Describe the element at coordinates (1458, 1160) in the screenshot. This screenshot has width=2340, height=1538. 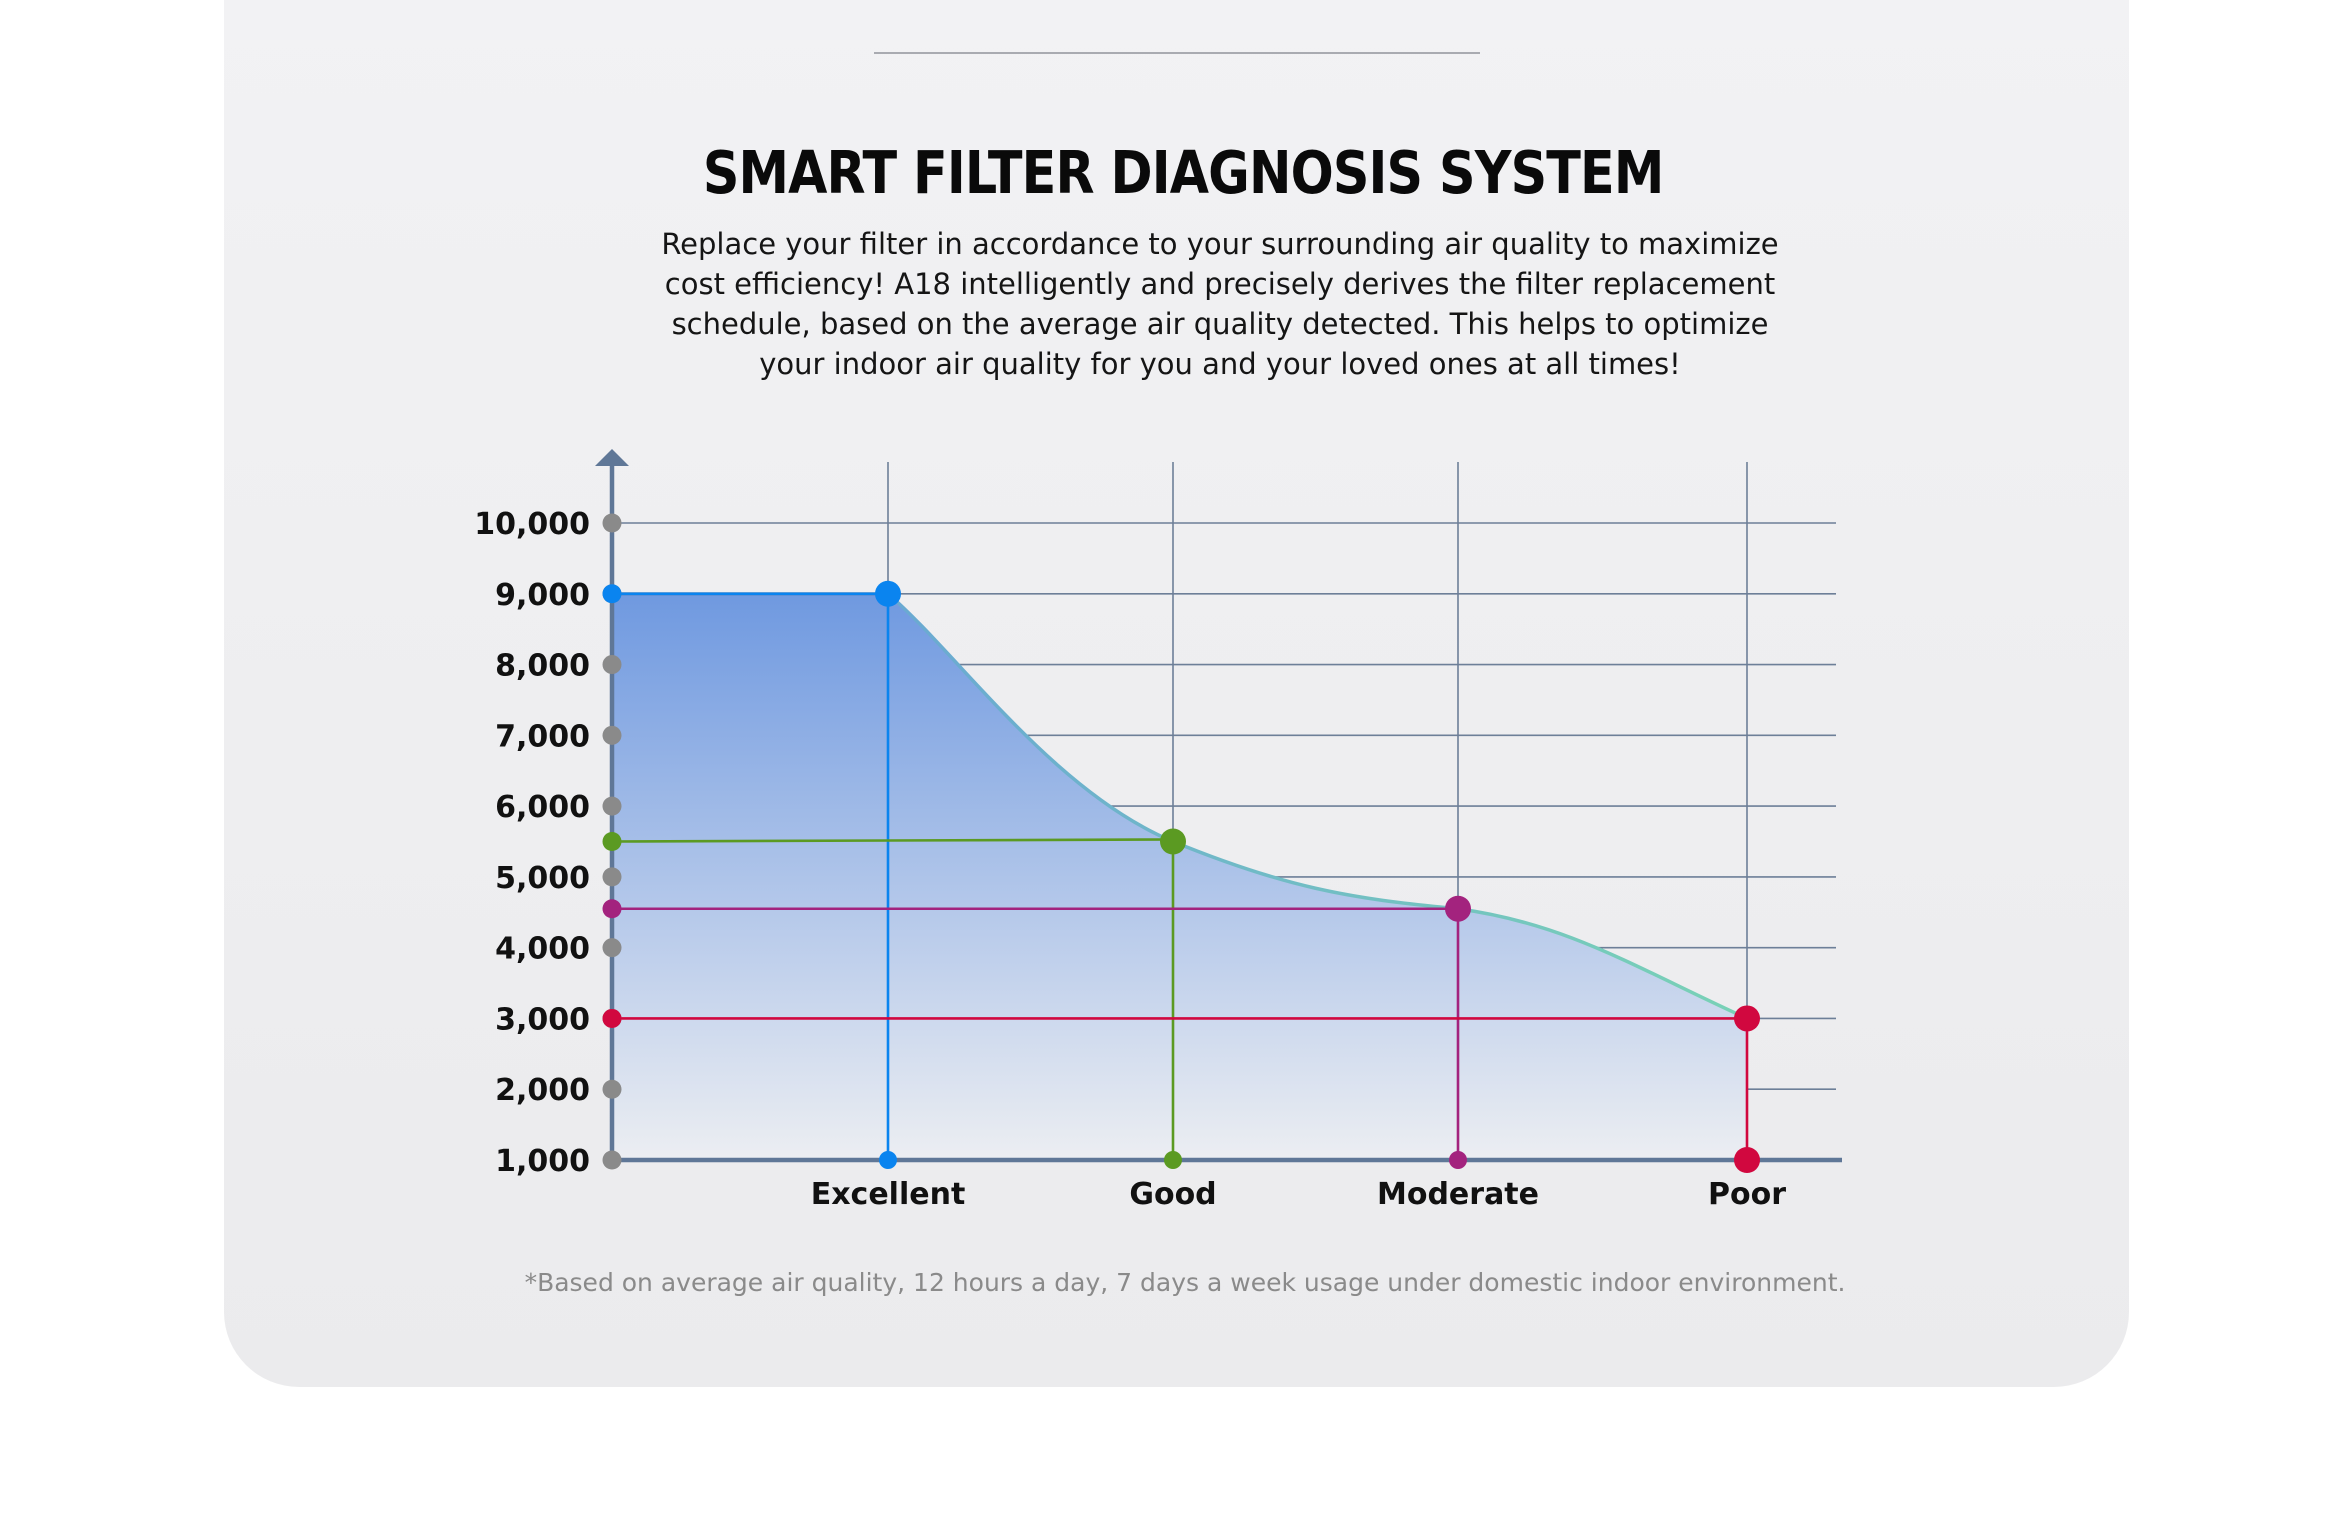
I see `x-axis-dot-moderate` at that location.